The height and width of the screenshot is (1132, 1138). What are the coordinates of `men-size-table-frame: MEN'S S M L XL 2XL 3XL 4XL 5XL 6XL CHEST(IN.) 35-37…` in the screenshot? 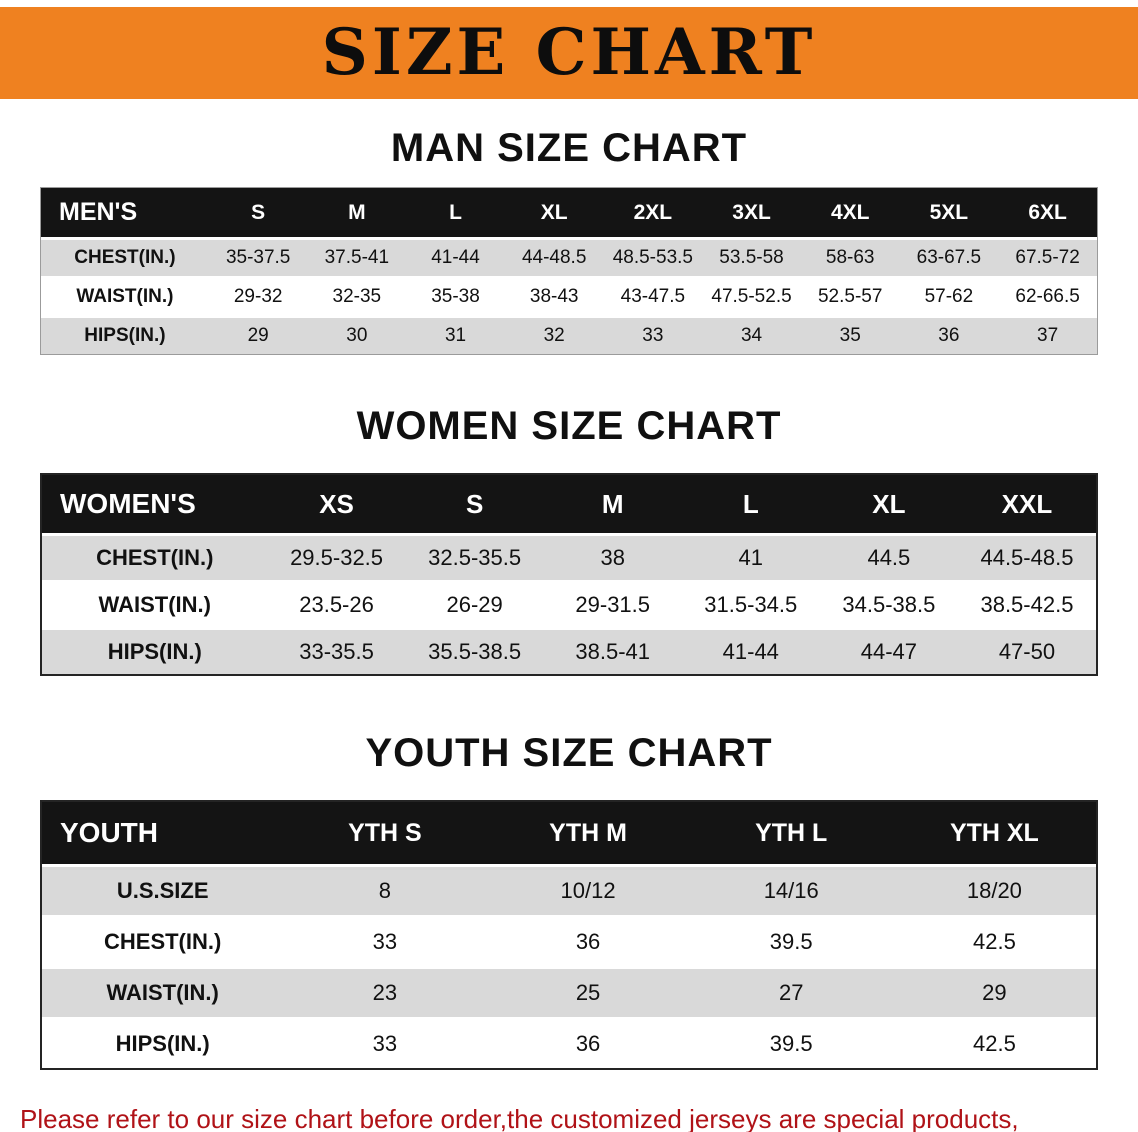 It's located at (569, 271).